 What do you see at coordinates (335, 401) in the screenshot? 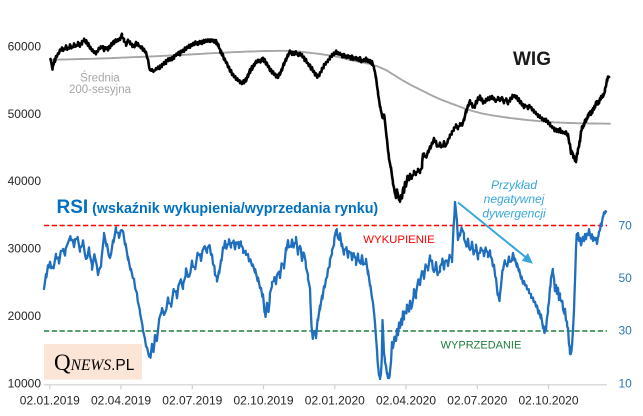
I see `svg-text: 02.01.2020` at bounding box center [335, 401].